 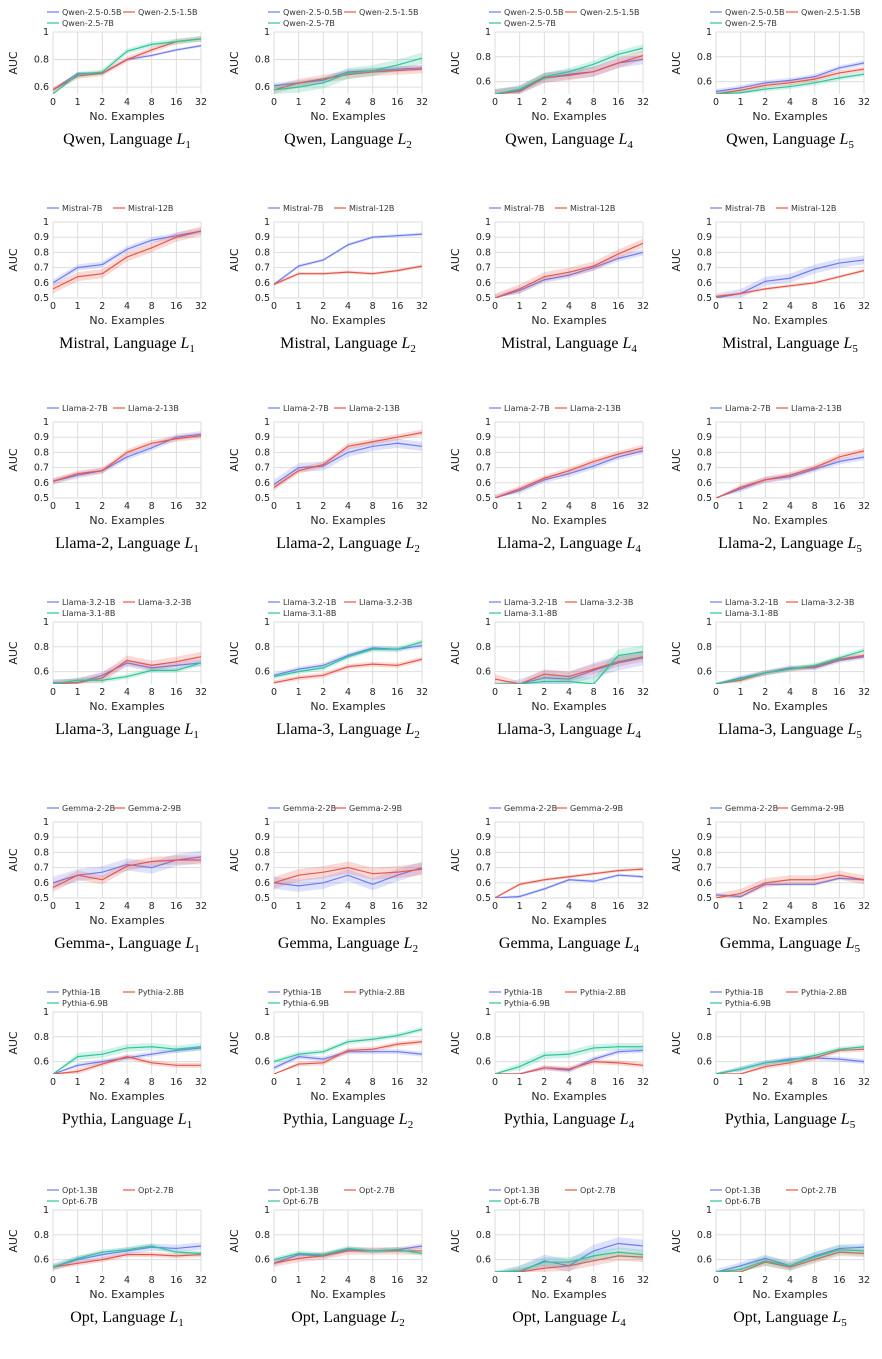 I want to click on legend-label: Qwen-2.5-0.5B, so click(x=92, y=12).